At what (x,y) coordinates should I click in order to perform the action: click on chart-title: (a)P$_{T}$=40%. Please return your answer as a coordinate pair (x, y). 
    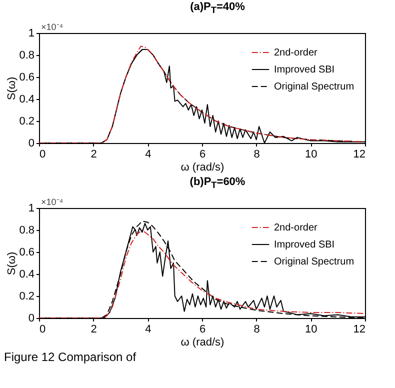
    Looking at the image, I should click on (217, 8).